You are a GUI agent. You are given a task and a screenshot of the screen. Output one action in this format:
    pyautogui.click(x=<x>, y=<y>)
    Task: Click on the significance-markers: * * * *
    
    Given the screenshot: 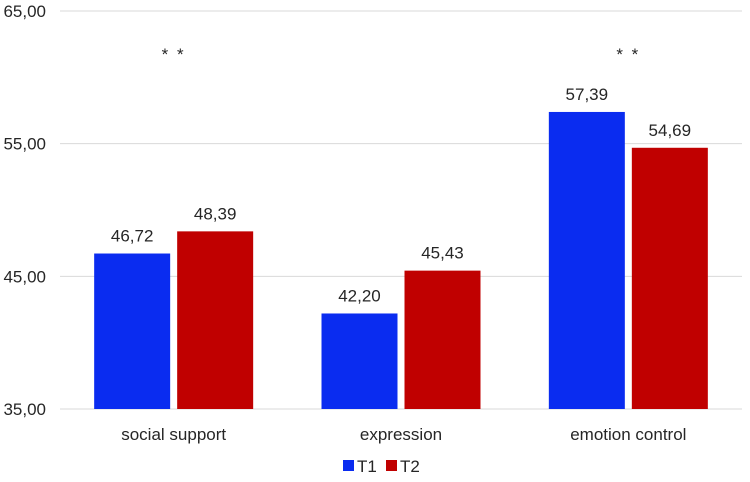 What is the action you would take?
    pyautogui.click(x=401, y=54)
    